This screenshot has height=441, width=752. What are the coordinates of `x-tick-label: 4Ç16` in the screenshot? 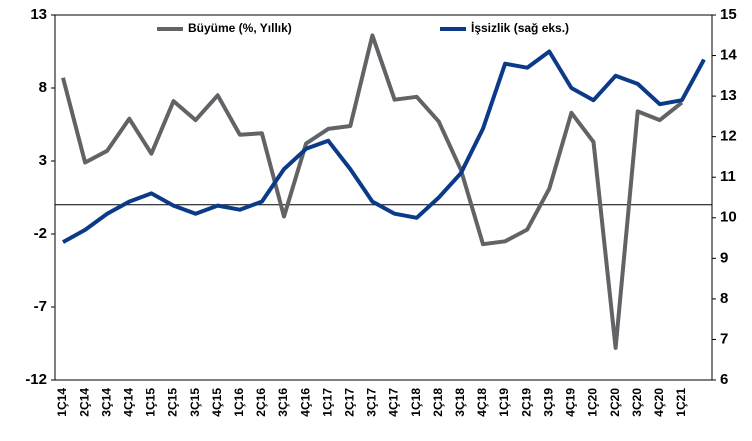 It's located at (305, 402).